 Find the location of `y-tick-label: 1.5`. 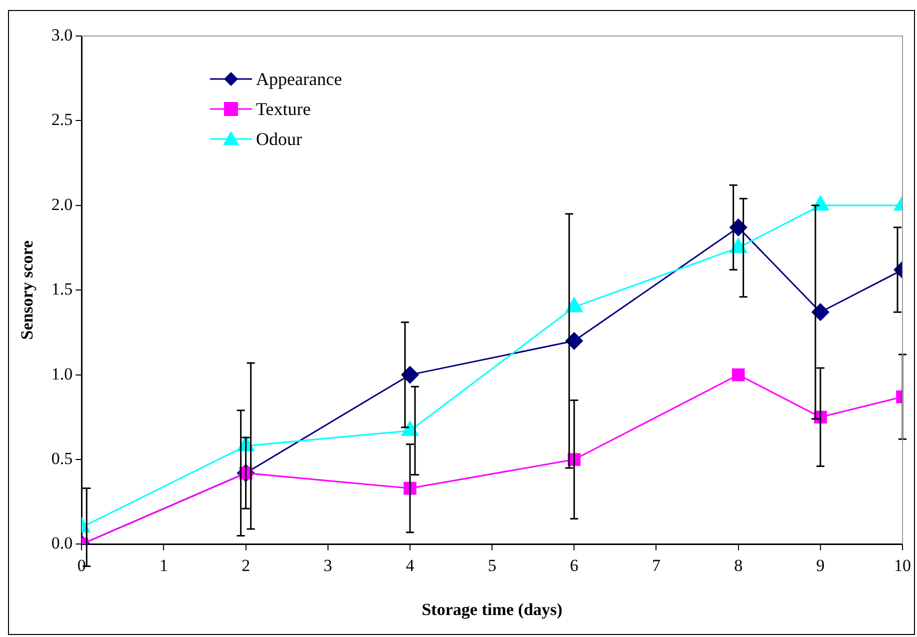

y-tick-label: 1.5 is located at coordinates (62, 289).